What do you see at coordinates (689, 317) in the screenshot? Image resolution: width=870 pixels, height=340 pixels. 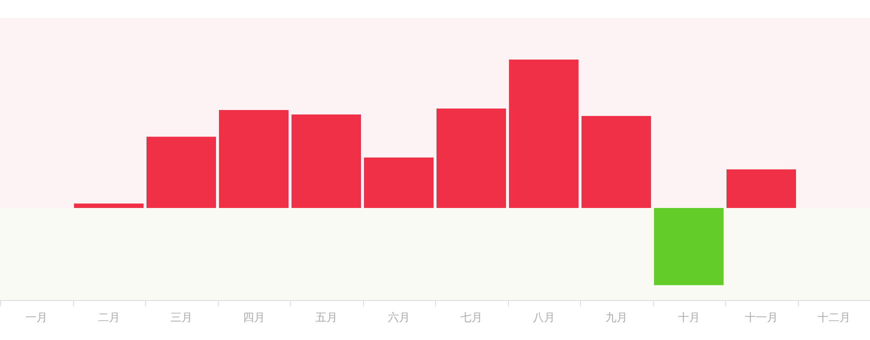 I see `x-tick-label: 十月` at bounding box center [689, 317].